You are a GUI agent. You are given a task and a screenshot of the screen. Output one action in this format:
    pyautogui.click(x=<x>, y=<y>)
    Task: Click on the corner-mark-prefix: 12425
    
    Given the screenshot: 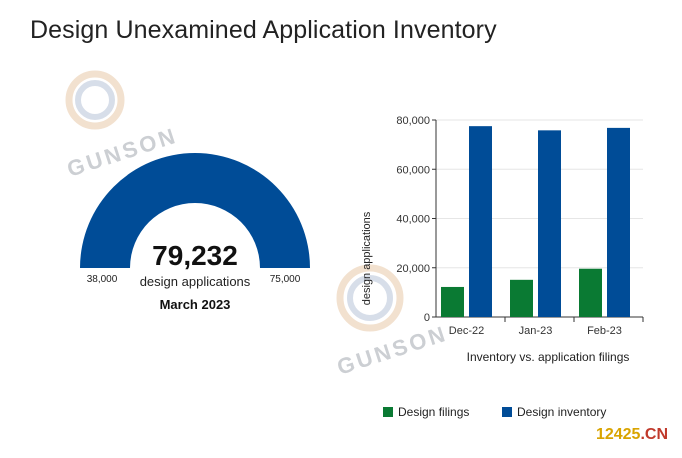 What is the action you would take?
    pyautogui.click(x=618, y=434)
    